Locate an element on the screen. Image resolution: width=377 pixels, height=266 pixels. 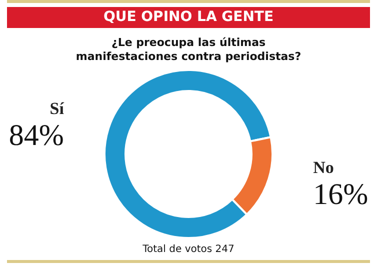
slice-label: No is located at coordinates (323, 167).